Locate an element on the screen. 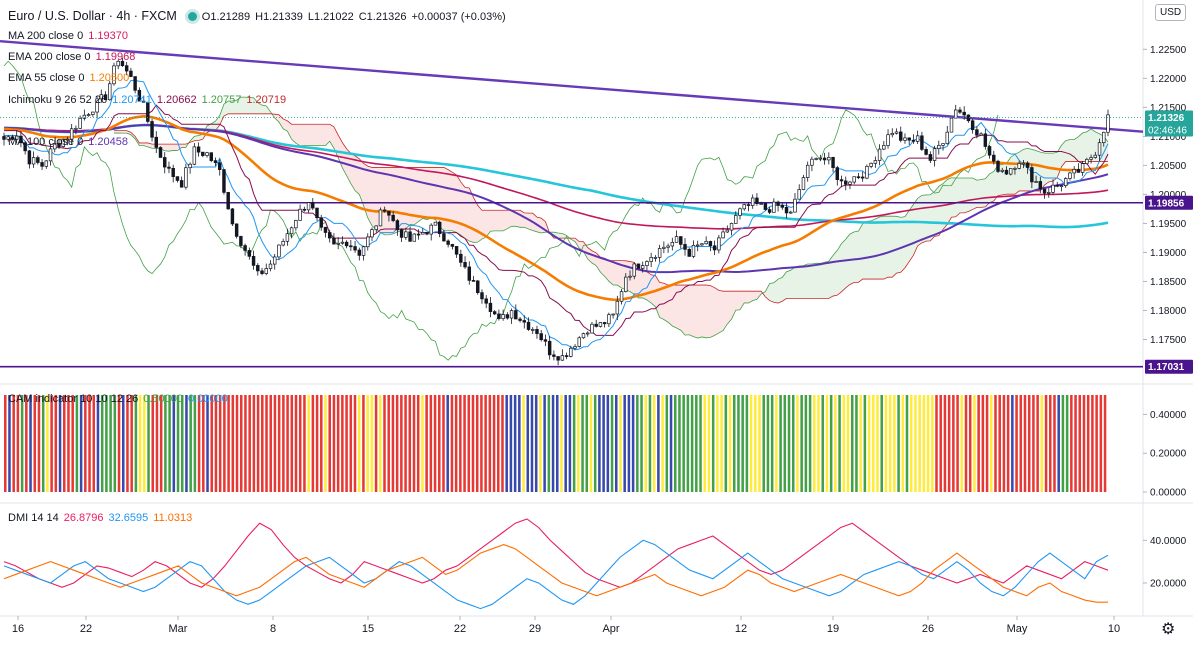 This screenshot has height=648, width=1193. cam-y-tick-label: 0.00000 is located at coordinates (1168, 493).